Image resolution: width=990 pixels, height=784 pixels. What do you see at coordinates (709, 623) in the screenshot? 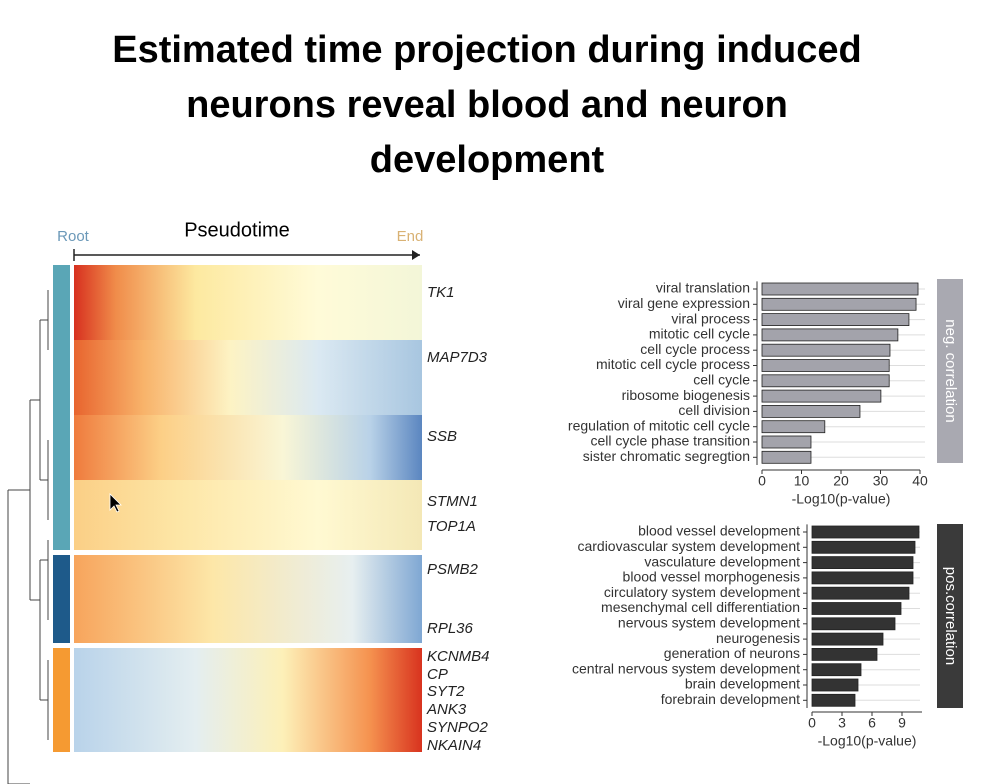
I see `category-label: nervous system development` at bounding box center [709, 623].